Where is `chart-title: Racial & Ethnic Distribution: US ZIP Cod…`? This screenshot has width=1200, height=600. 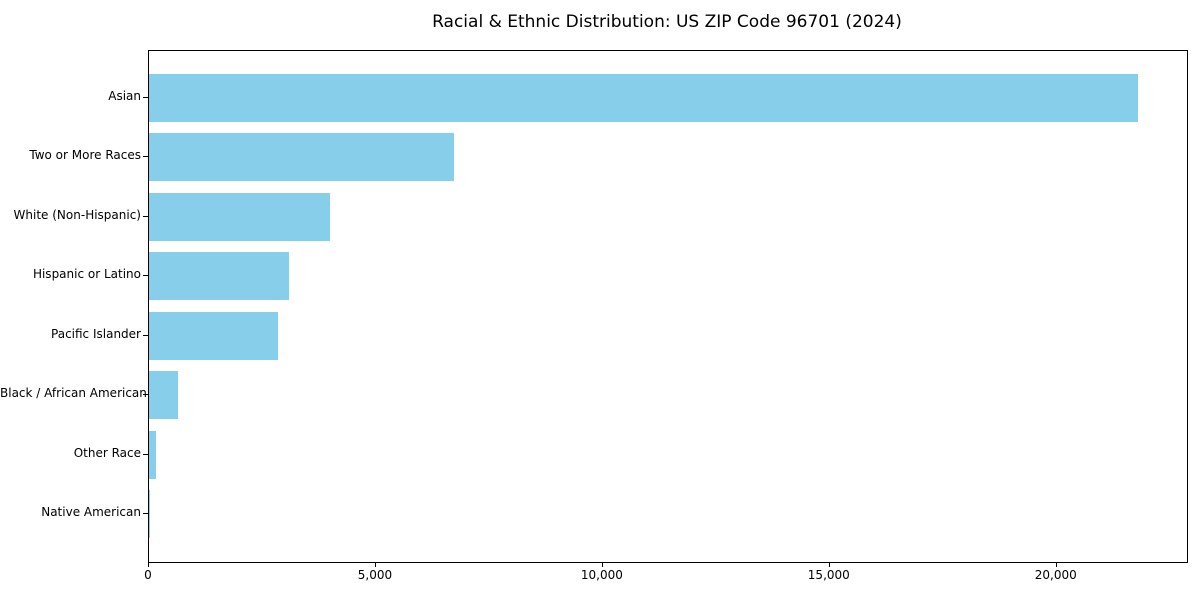
chart-title: Racial & Ethnic Distribution: US ZIP Cod… is located at coordinates (667, 22).